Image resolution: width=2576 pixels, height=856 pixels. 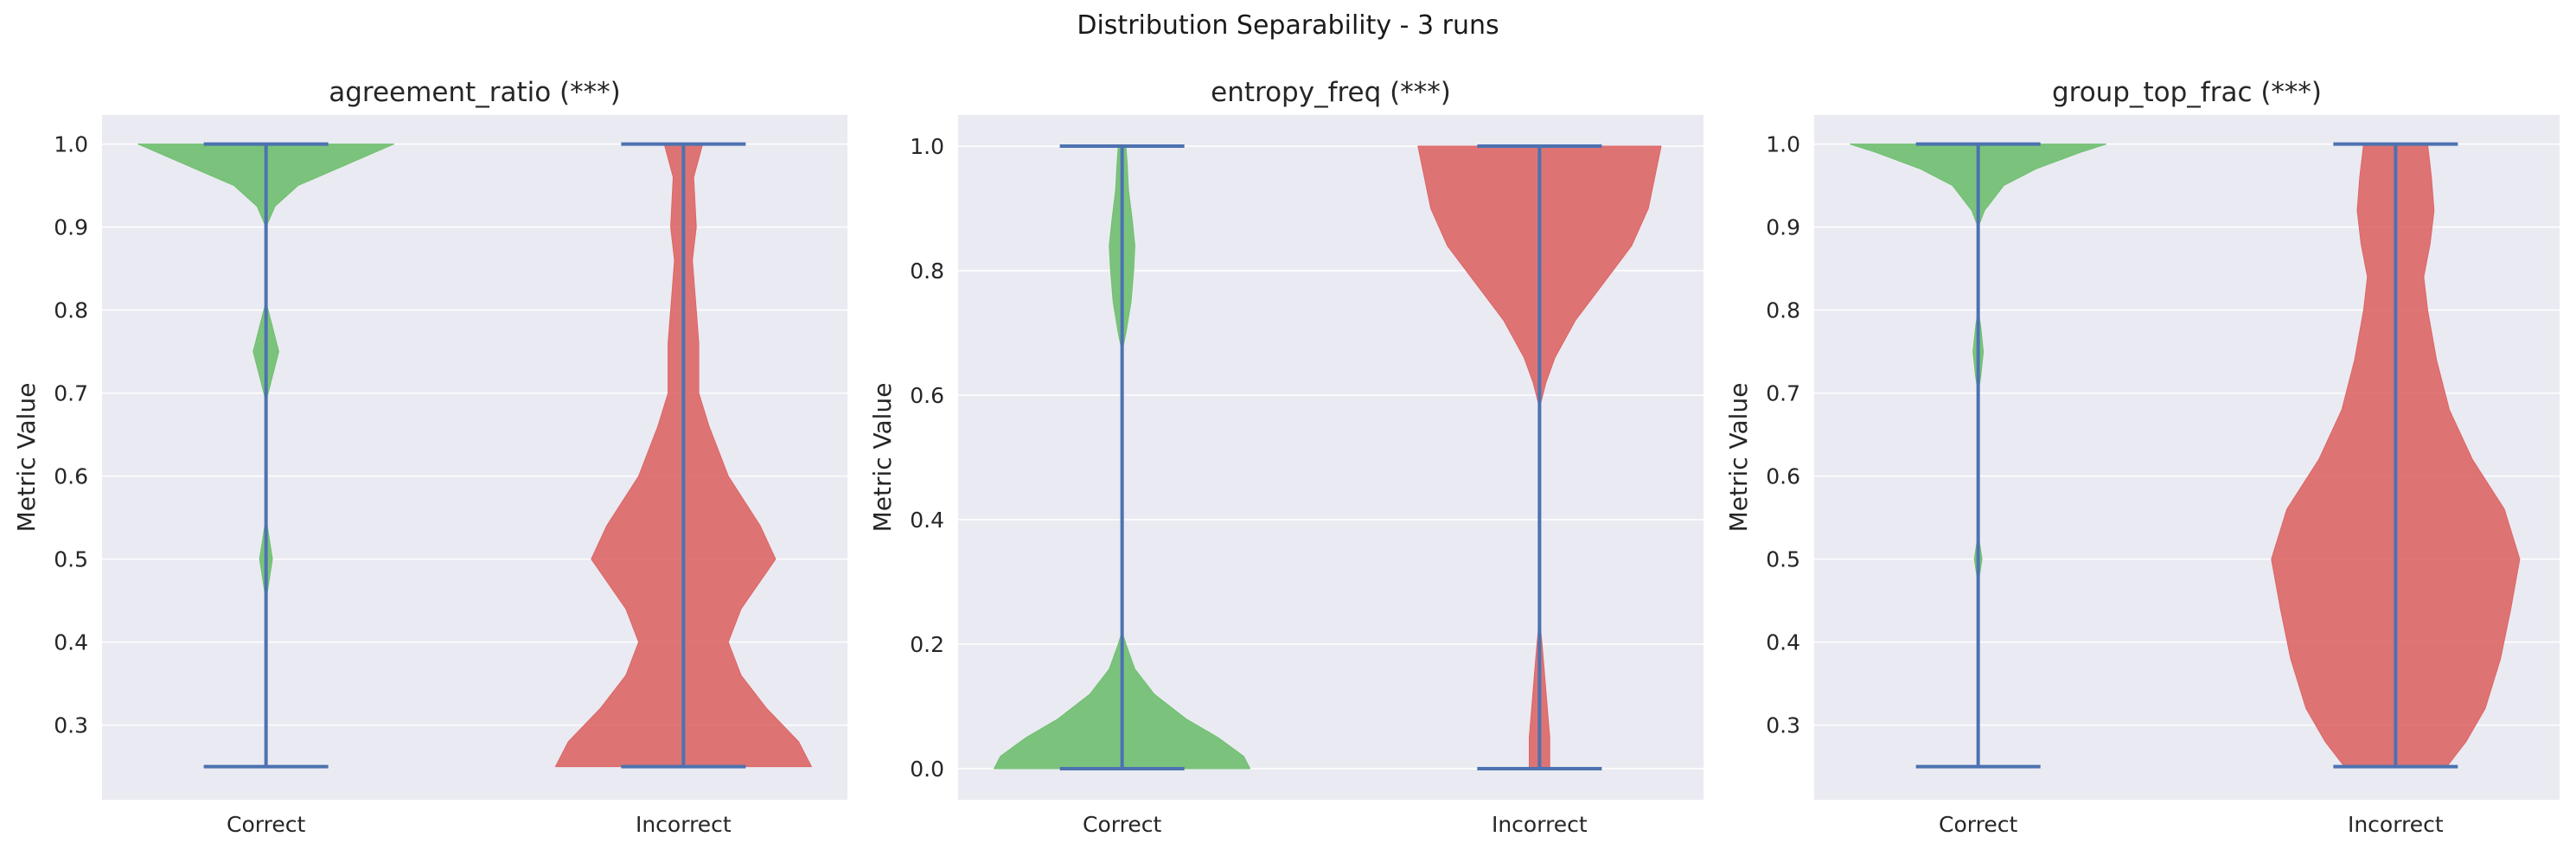 I want to click on y-tick-label: 0.0, so click(x=927, y=769).